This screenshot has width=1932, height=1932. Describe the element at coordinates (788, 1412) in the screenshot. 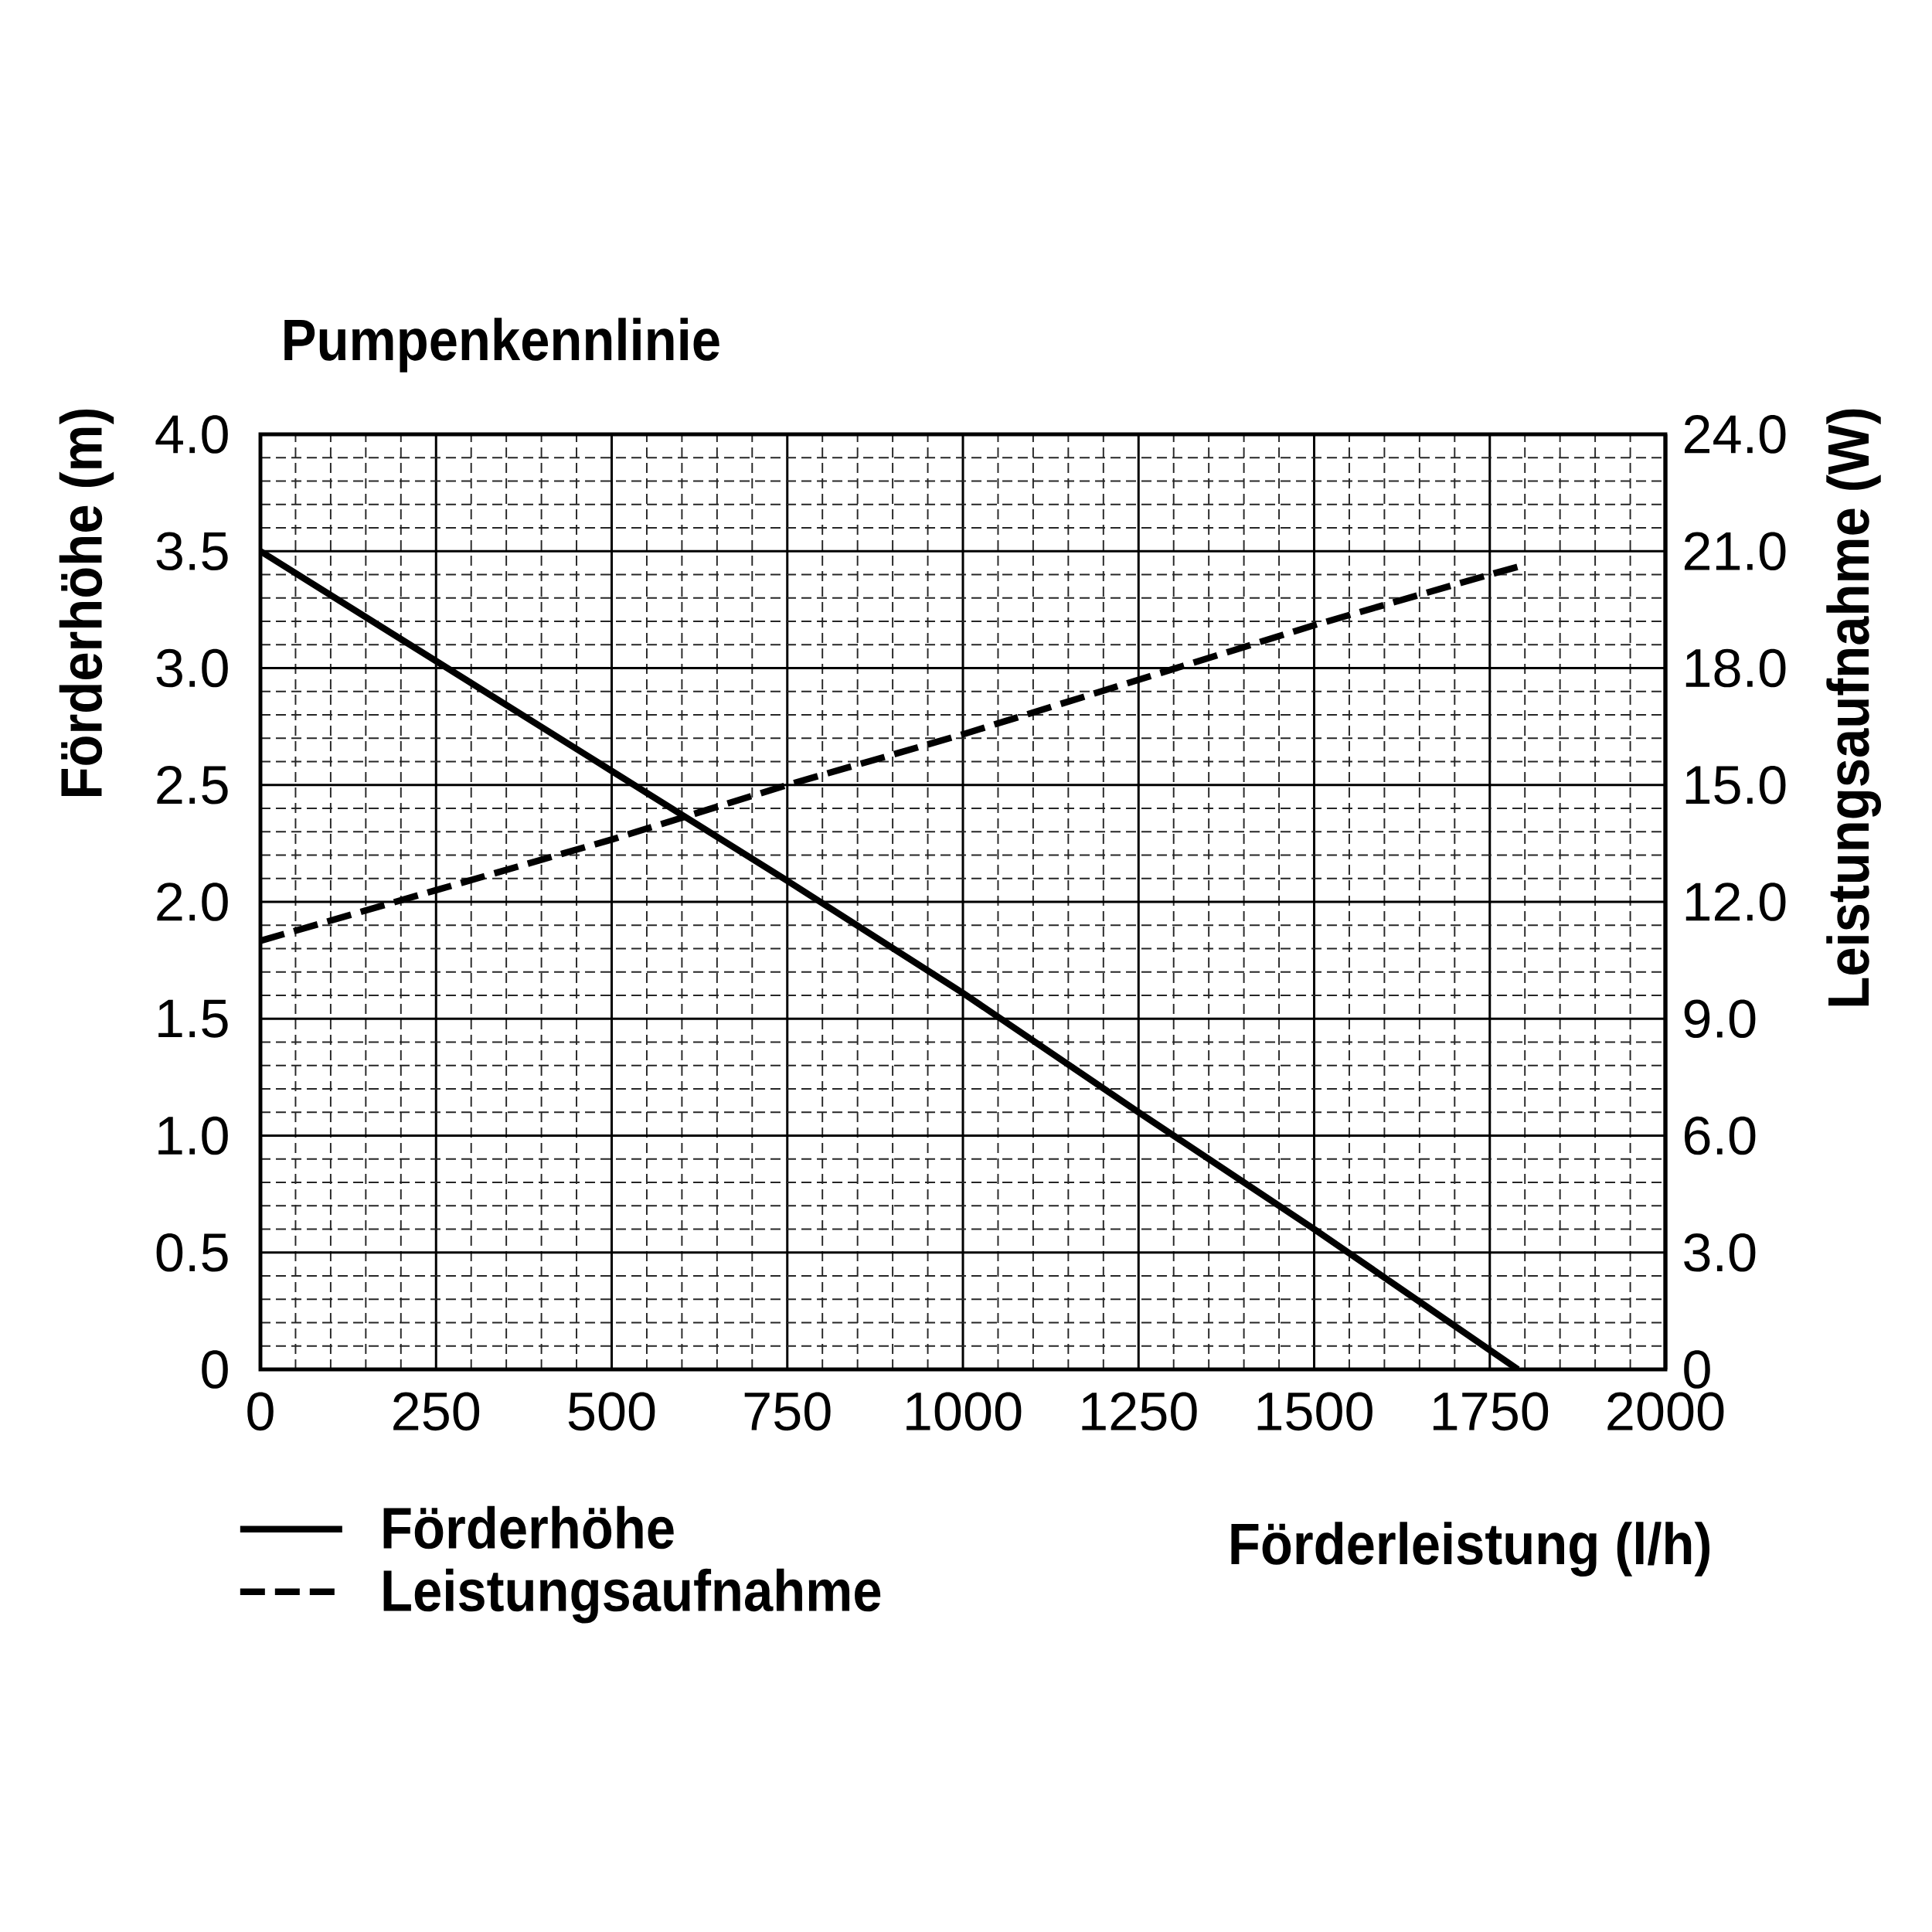

I see `x-tick-label: 750` at that location.